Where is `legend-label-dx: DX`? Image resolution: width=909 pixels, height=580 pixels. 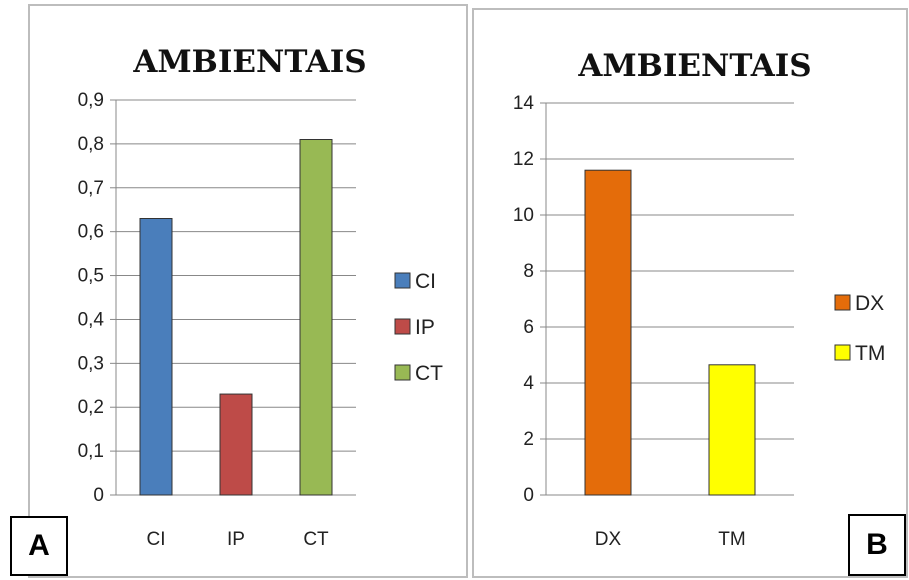 legend-label-dx: DX is located at coordinates (869, 303).